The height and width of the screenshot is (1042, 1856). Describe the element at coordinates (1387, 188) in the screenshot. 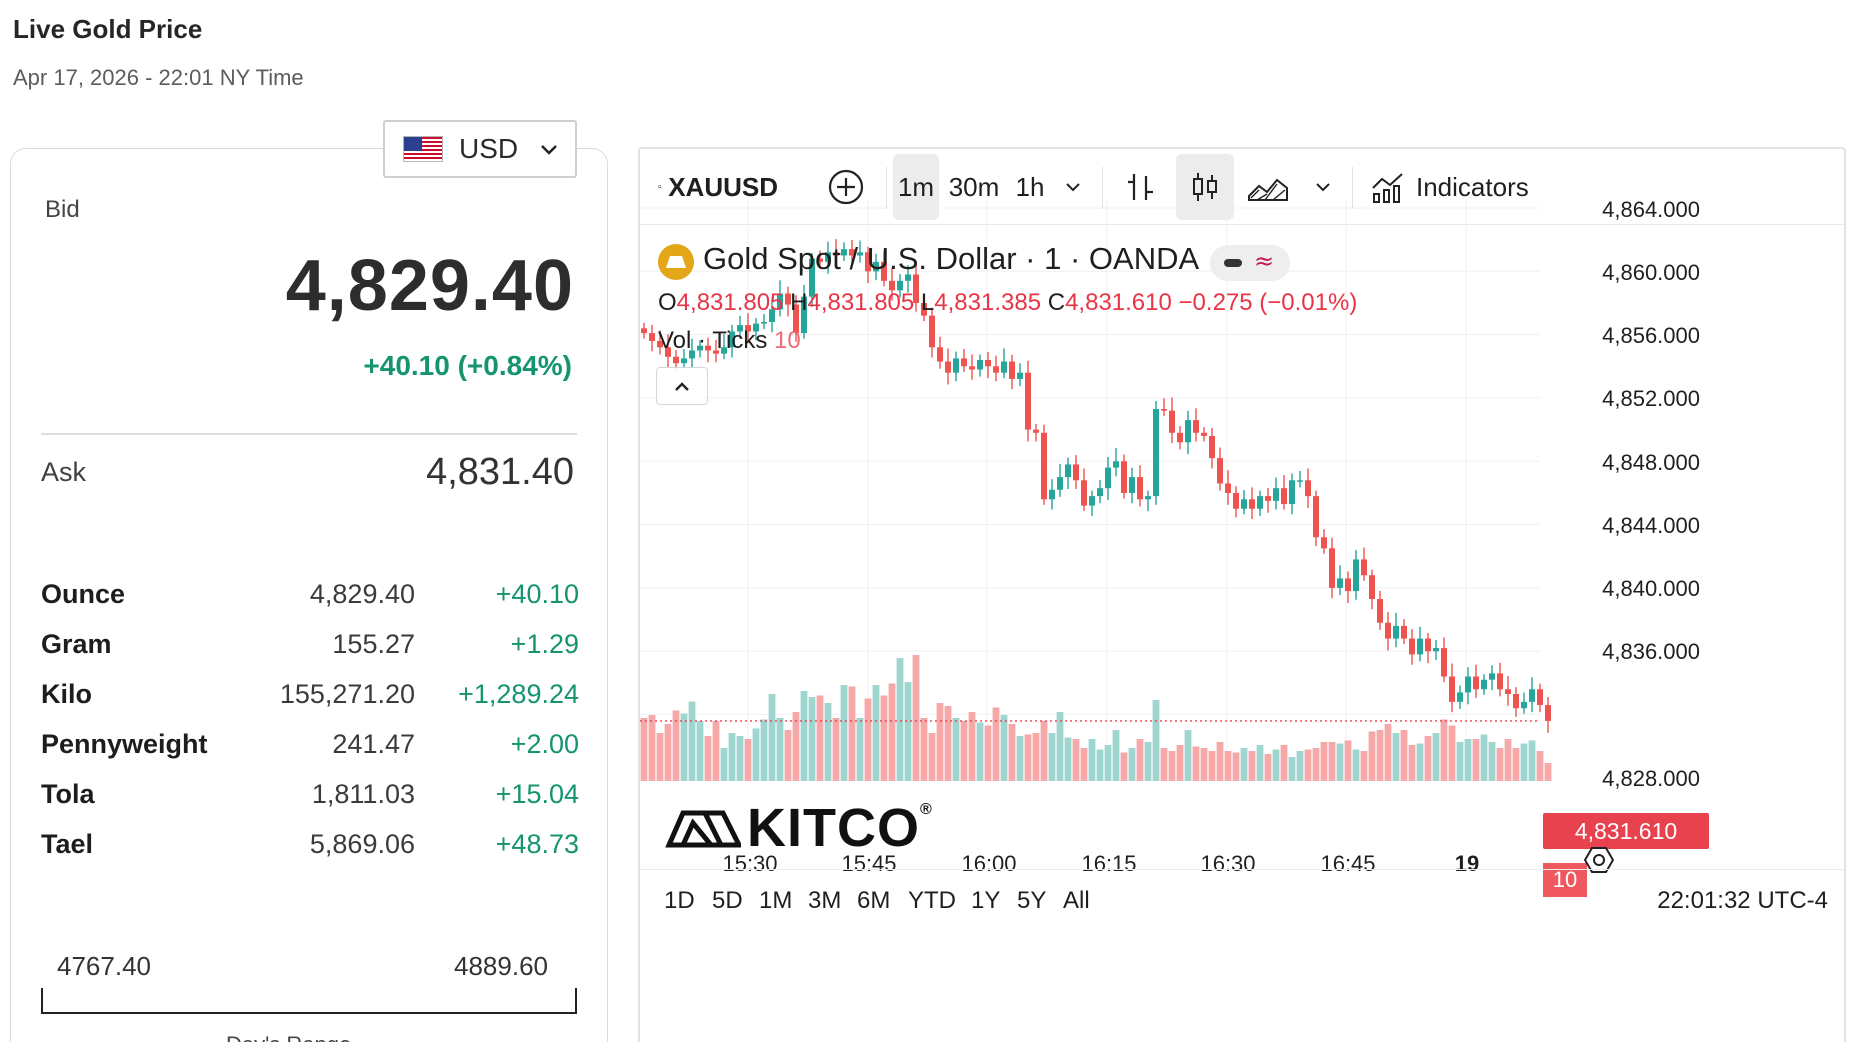

I see `indicators-icon` at that location.